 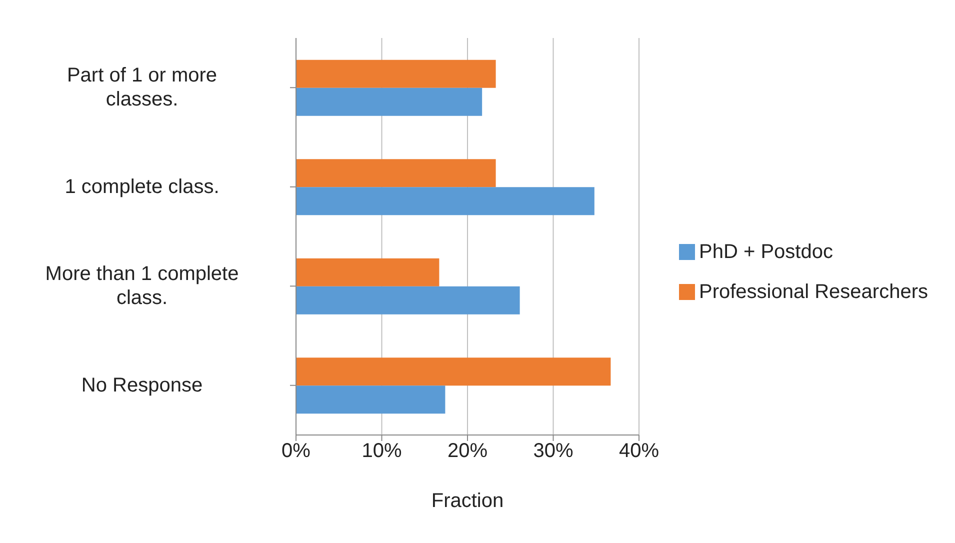 I want to click on x-tick-label: 30%, so click(x=553, y=451).